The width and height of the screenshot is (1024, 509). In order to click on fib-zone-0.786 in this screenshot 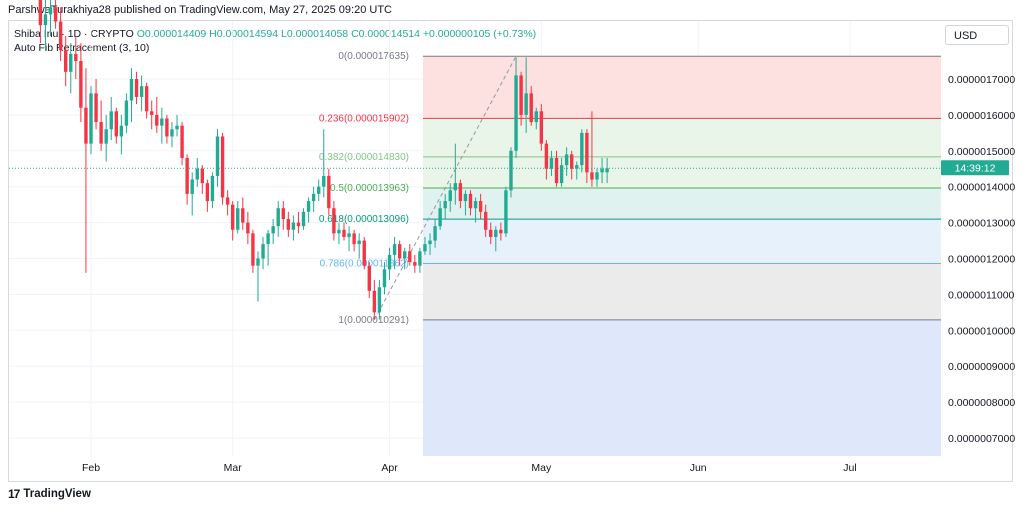, I will do `click(682, 291)`.